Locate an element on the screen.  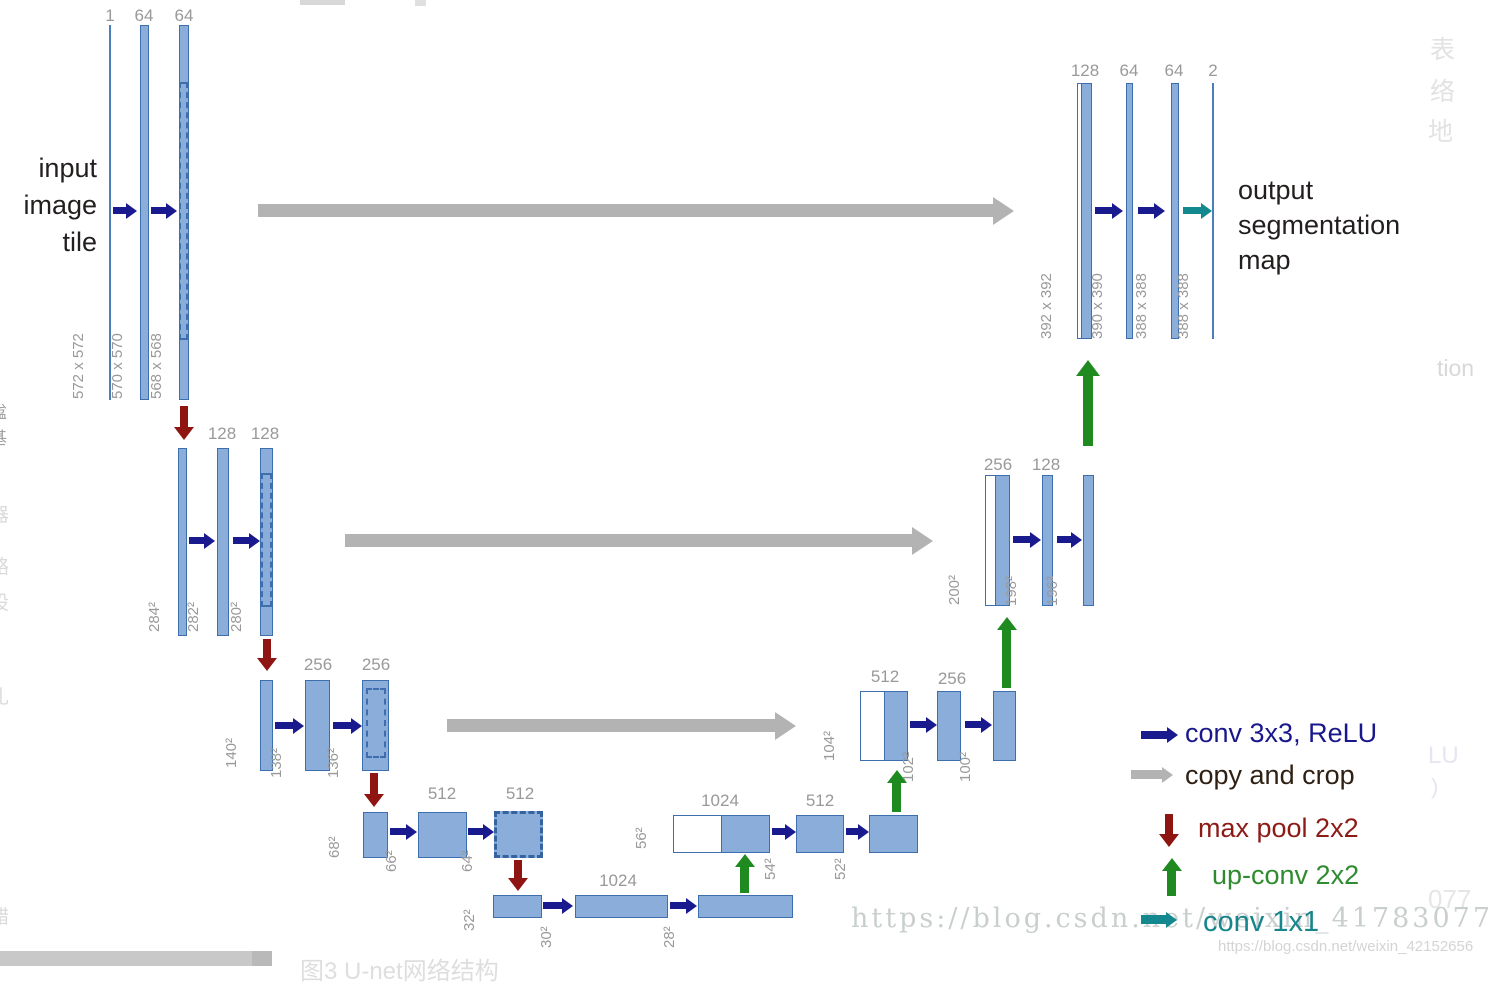
csdn-watermark-small: https://blog.csdn.net/weixin_42152656 is located at coordinates (1346, 946).